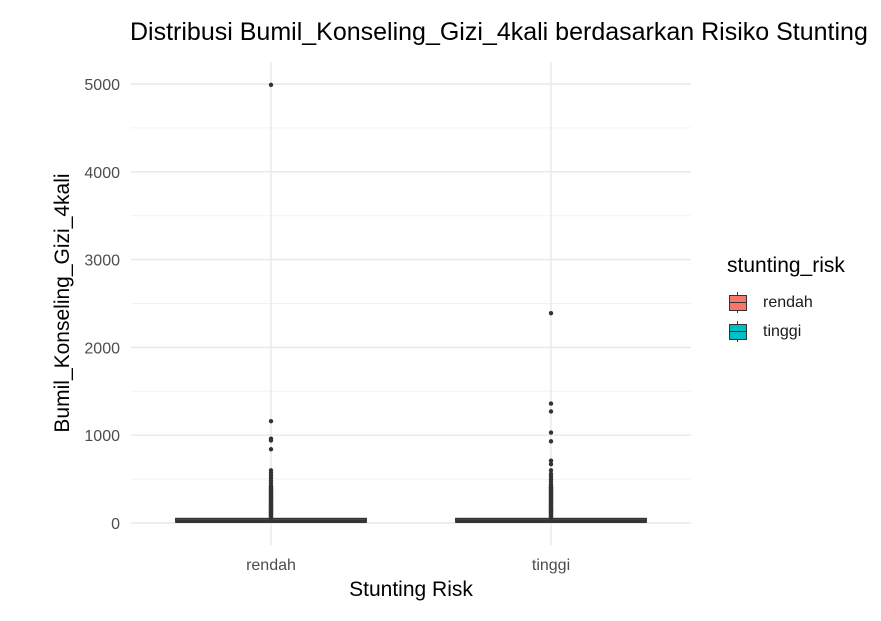 The image size is (881, 621). What do you see at coordinates (782, 331) in the screenshot?
I see `legend-label-tinggi: tinggi` at bounding box center [782, 331].